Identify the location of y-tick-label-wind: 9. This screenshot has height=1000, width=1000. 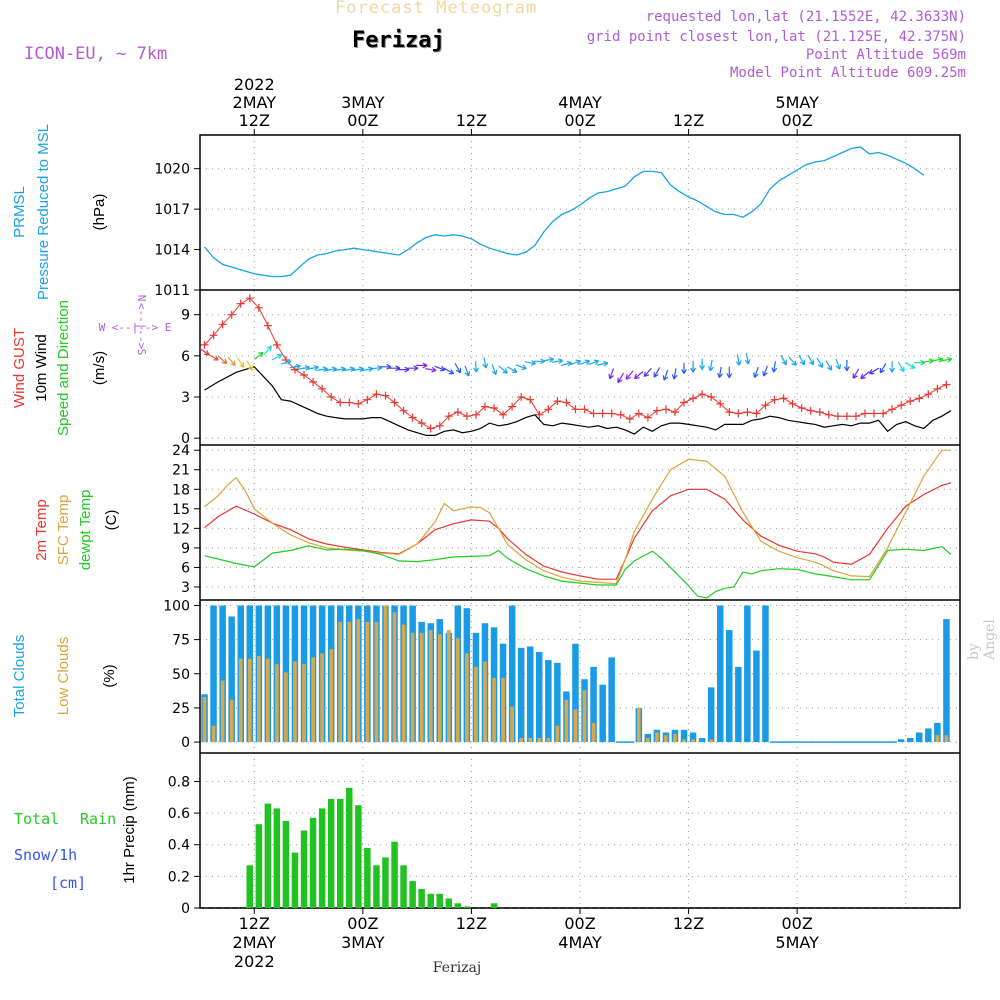
(185, 316).